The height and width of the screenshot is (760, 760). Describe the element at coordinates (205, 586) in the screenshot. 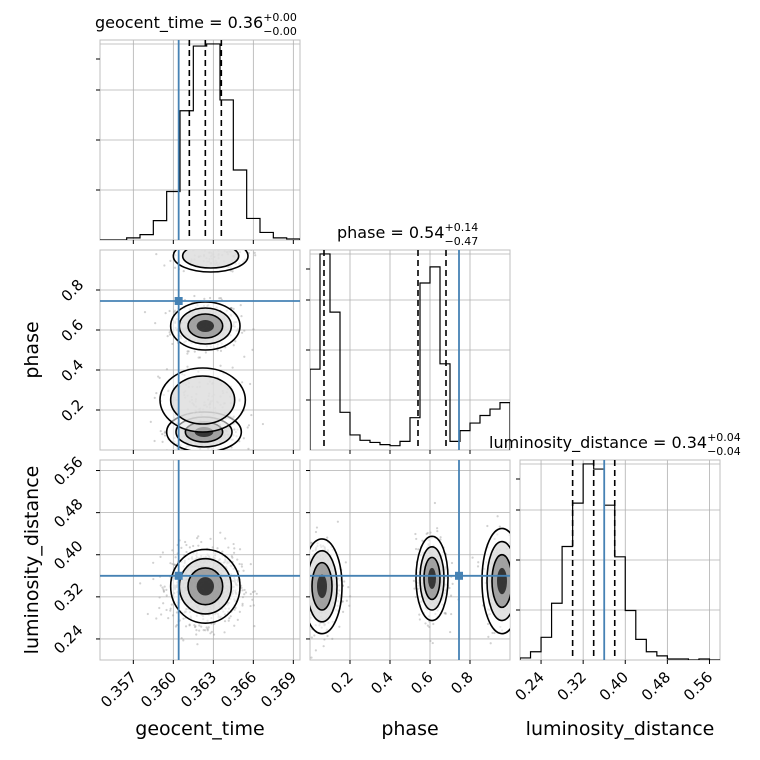

I see `density-contour` at that location.